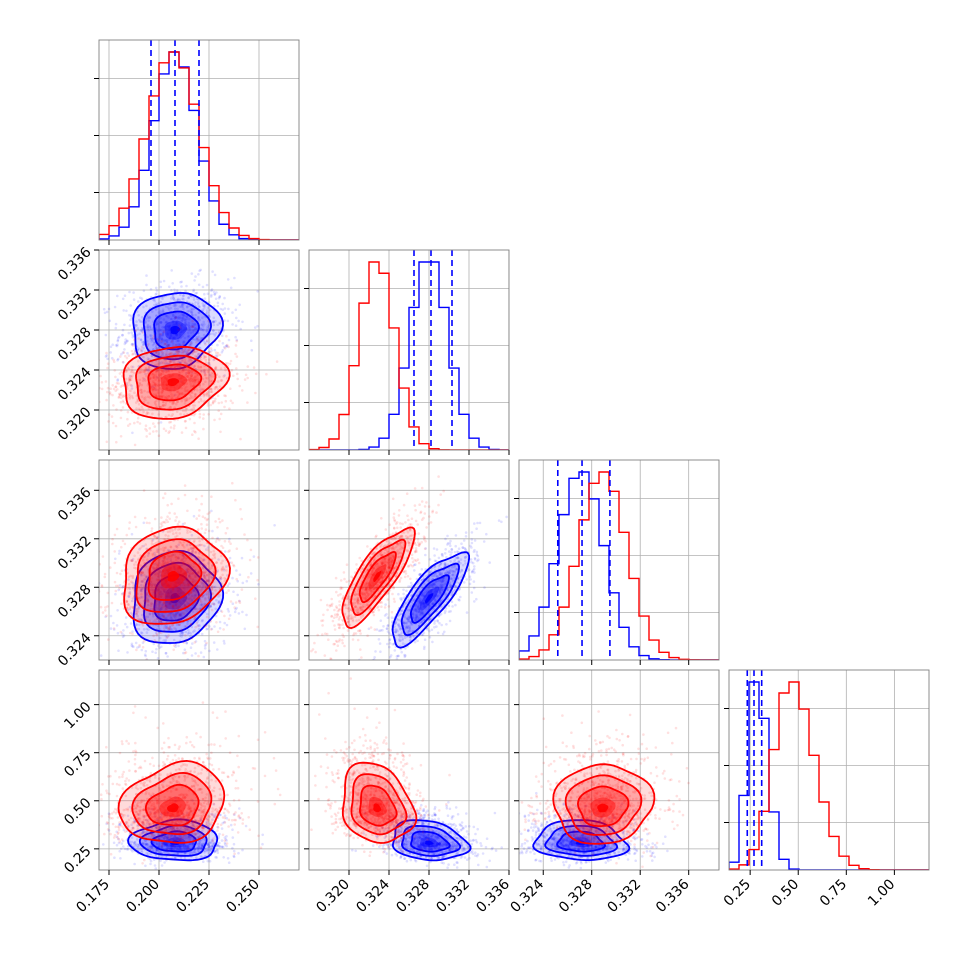 Image resolution: width=970 pixels, height=975 pixels. What do you see at coordinates (75, 384) in the screenshot?
I see `y-tick-label-1-1: 0.324` at bounding box center [75, 384].